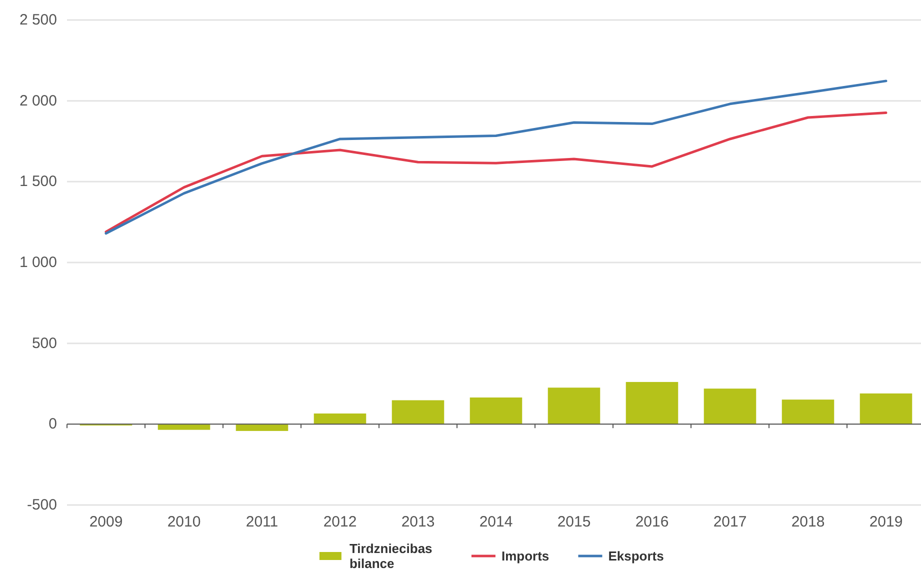 The image size is (921, 576). What do you see at coordinates (38, 20) in the screenshot?
I see `y-tick-label: 2 500` at bounding box center [38, 20].